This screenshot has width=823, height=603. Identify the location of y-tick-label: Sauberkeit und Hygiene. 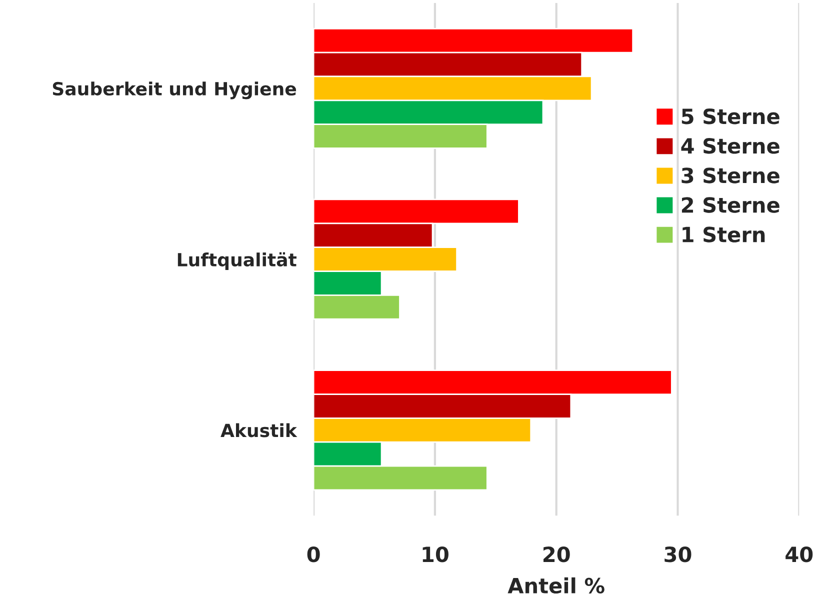
(174, 91).